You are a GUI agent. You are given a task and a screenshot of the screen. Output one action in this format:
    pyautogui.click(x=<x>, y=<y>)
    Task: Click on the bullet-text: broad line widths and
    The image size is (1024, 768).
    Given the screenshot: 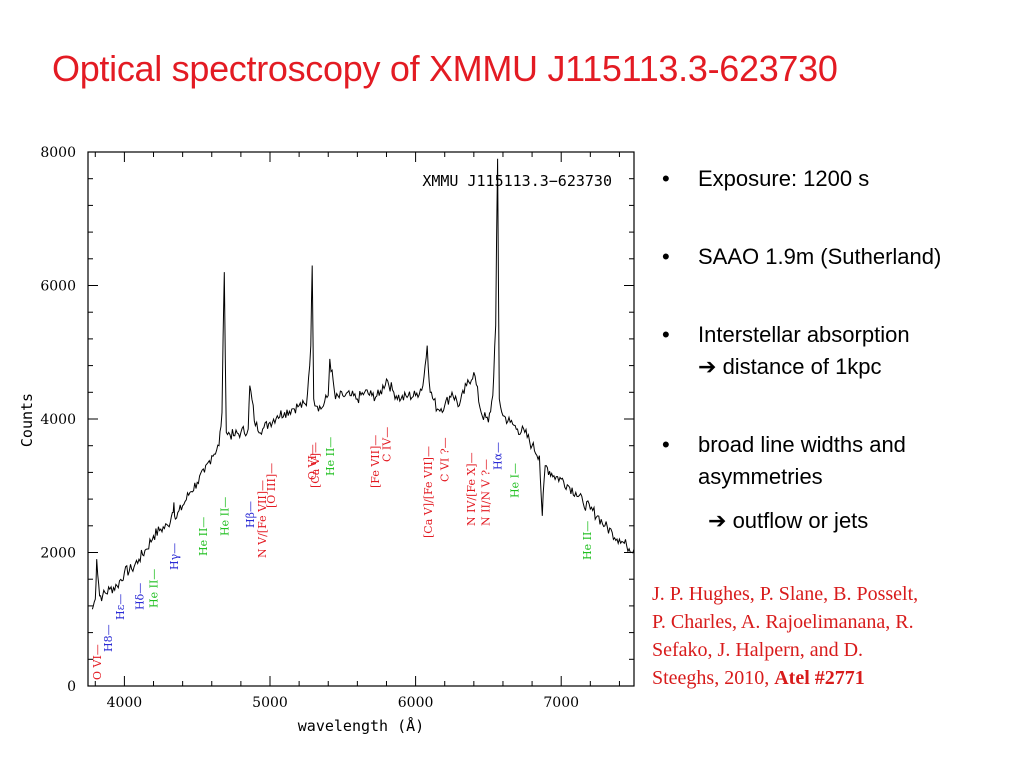 What is the action you would take?
    pyautogui.click(x=802, y=444)
    